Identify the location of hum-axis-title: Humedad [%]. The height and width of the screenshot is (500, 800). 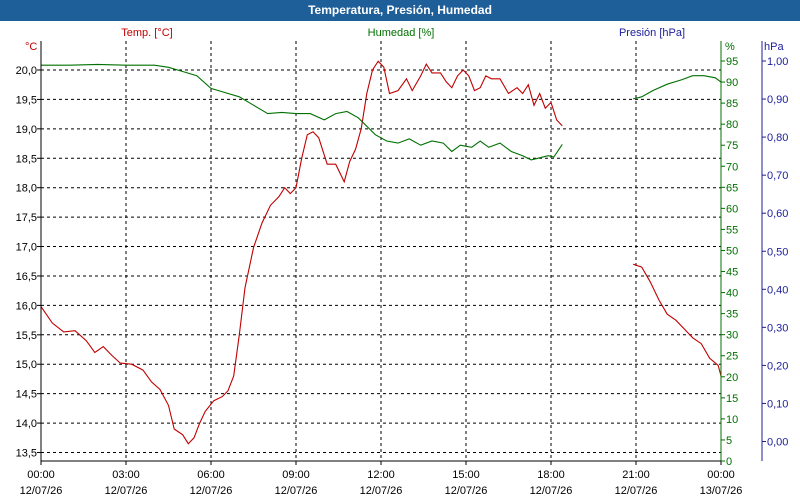
(401, 33).